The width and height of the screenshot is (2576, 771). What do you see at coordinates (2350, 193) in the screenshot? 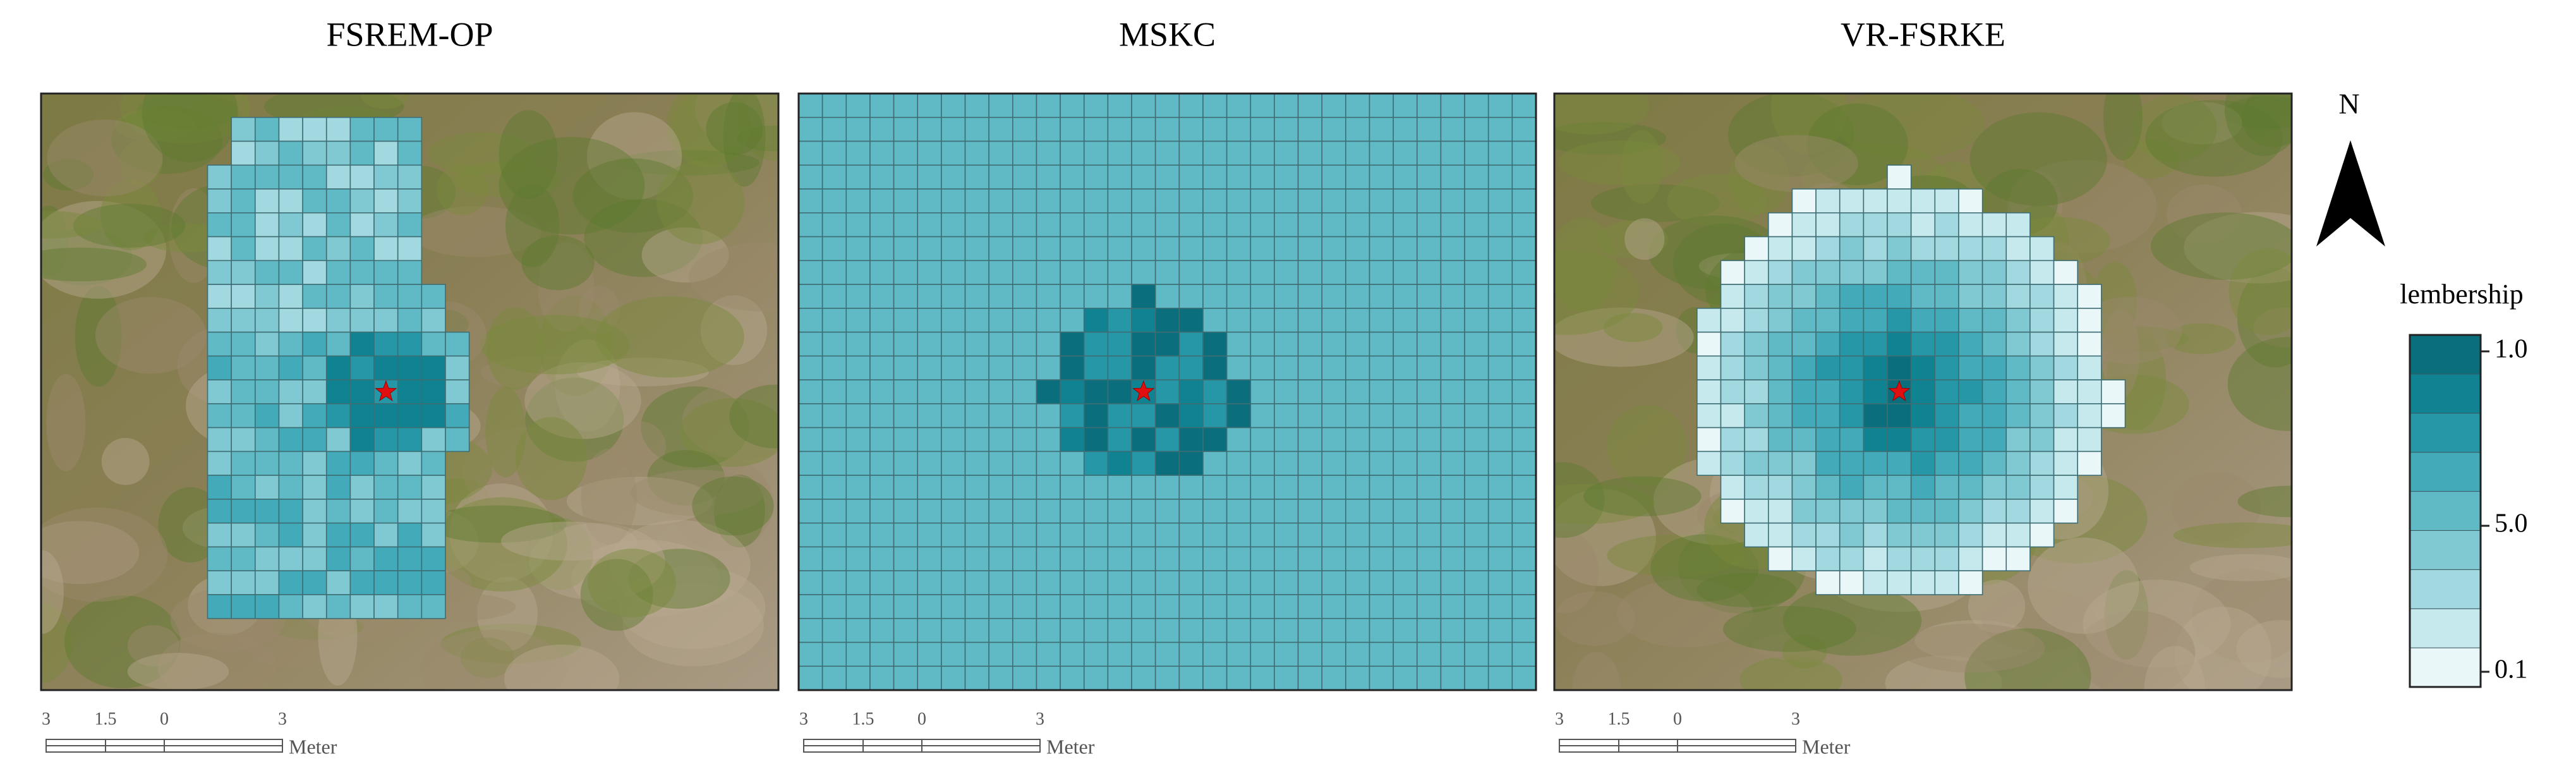
I see `north-arrow` at bounding box center [2350, 193].